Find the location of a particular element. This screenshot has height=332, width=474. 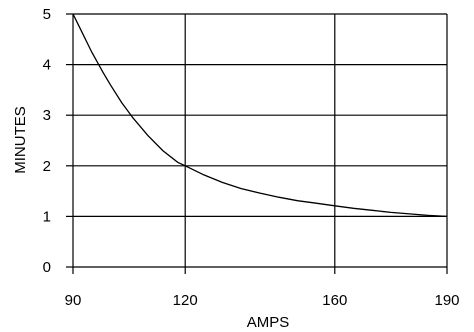

x-tick-label: 120 is located at coordinates (185, 300).